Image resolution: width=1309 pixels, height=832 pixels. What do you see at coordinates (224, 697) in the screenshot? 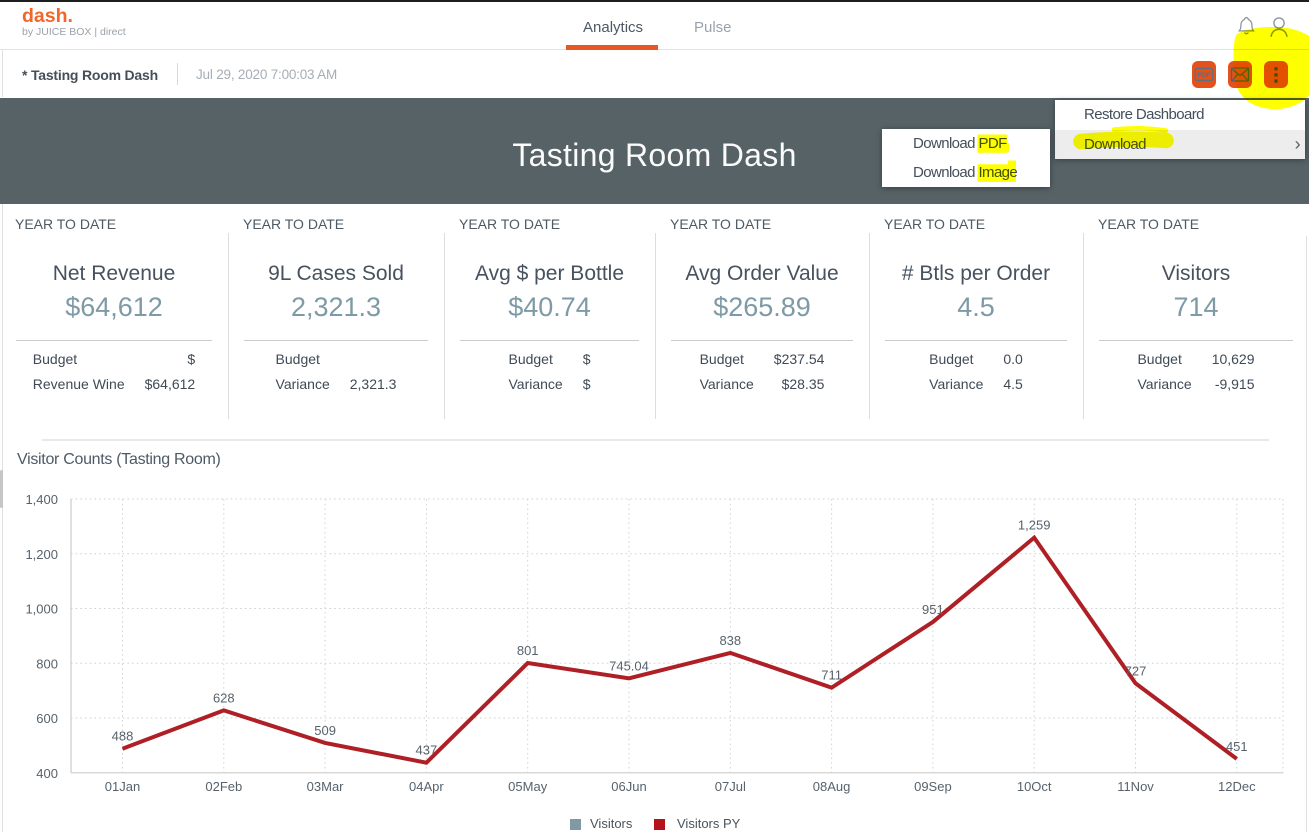
I see `svg-text: 628` at bounding box center [224, 697].